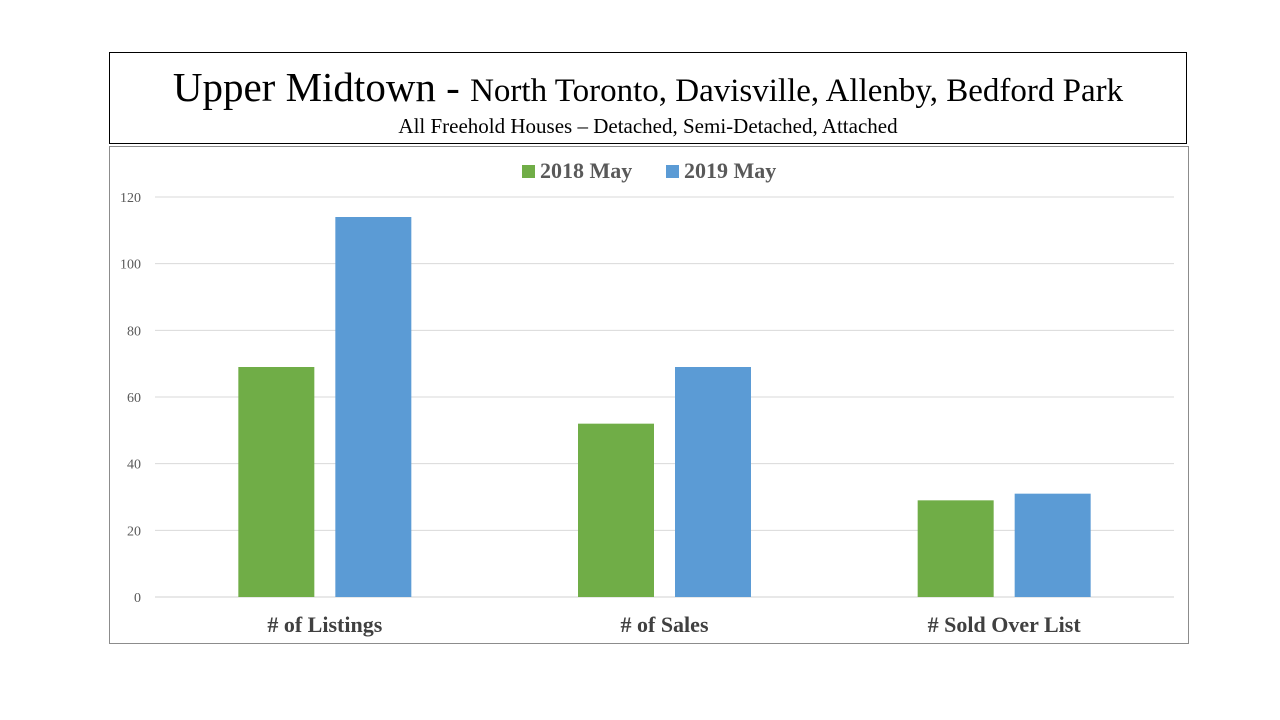 Image resolution: width=1280 pixels, height=720 pixels. What do you see at coordinates (324, 624) in the screenshot?
I see `x-category-label: # of Listings` at bounding box center [324, 624].